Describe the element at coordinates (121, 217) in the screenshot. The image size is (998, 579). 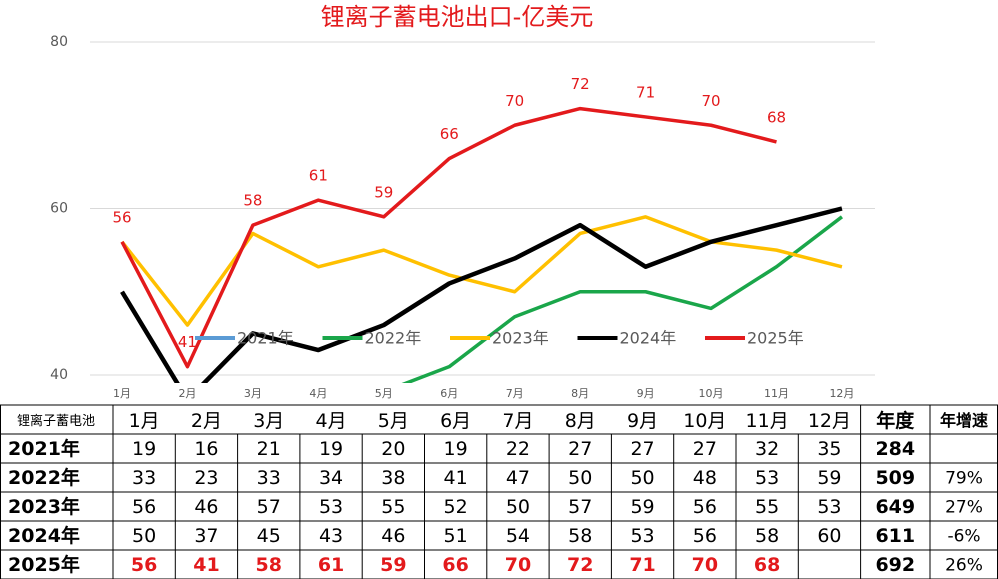
I see `data-label: 56` at that location.